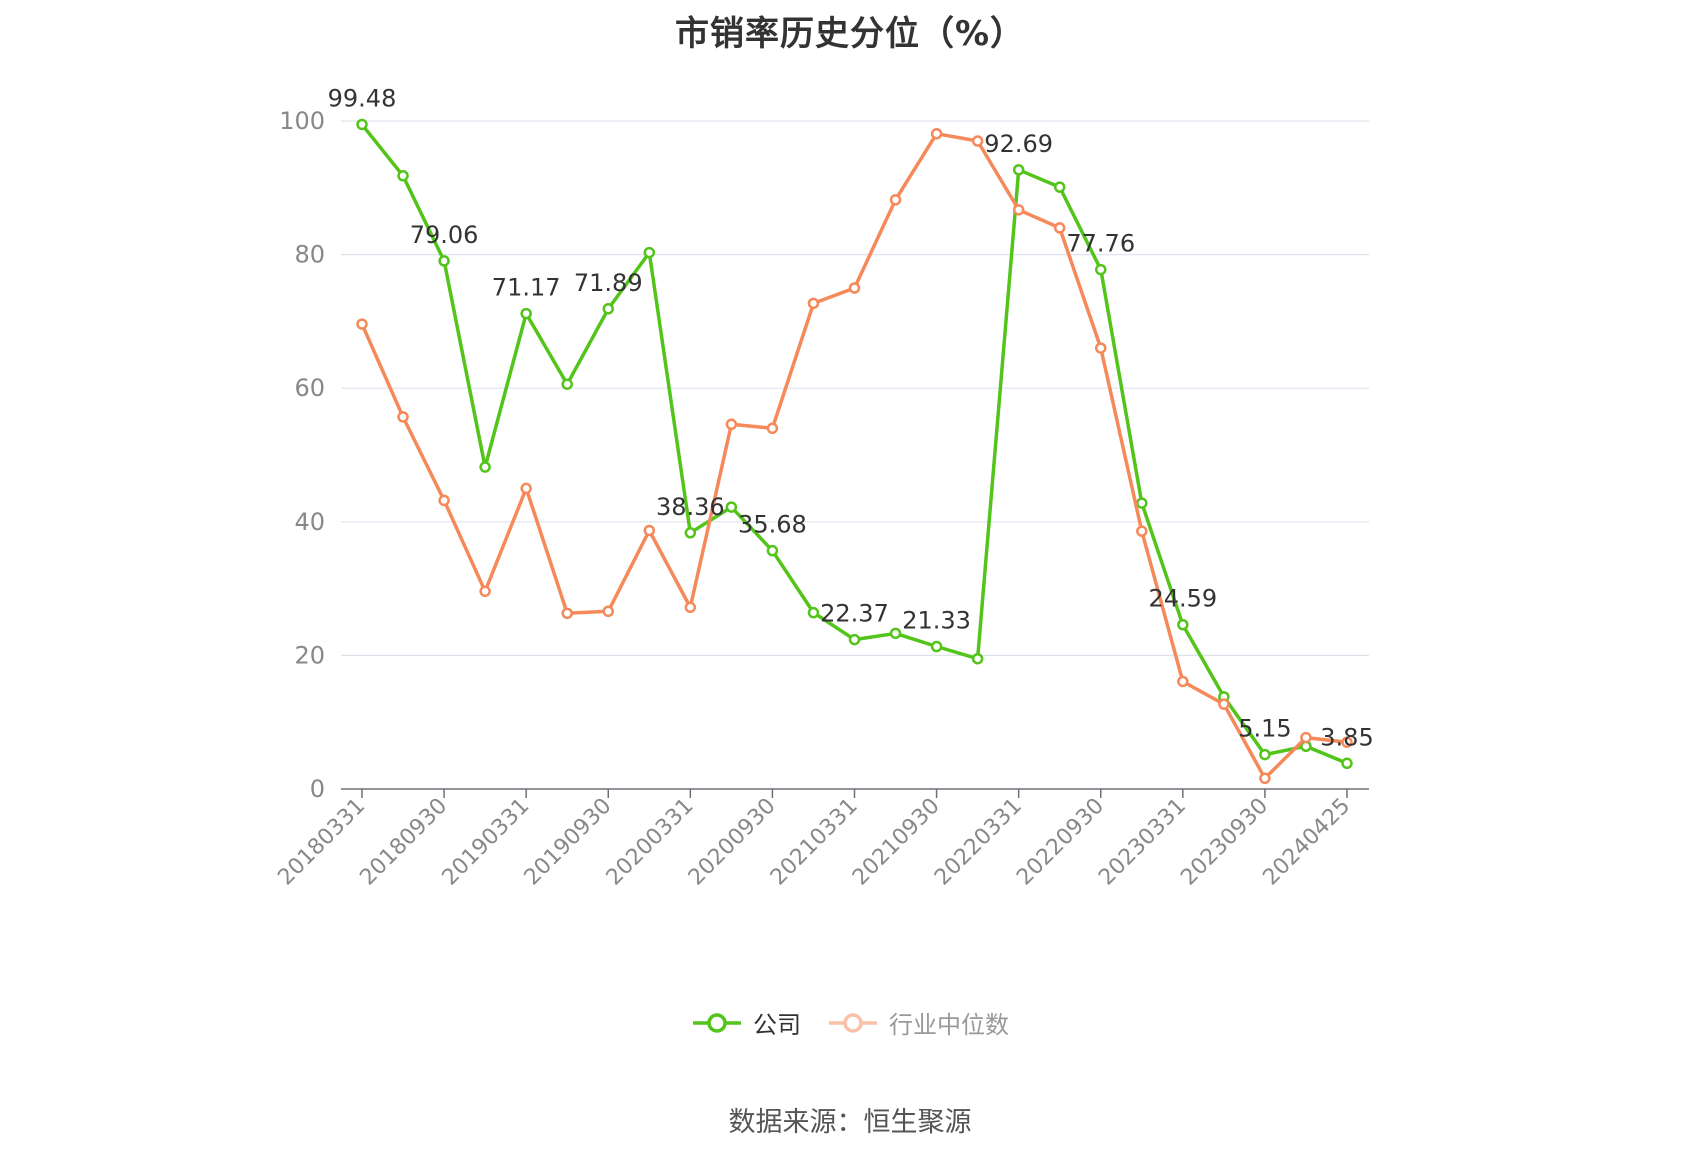  I want to click on chart-title: 市销率历史分位（%）, so click(850, 34).